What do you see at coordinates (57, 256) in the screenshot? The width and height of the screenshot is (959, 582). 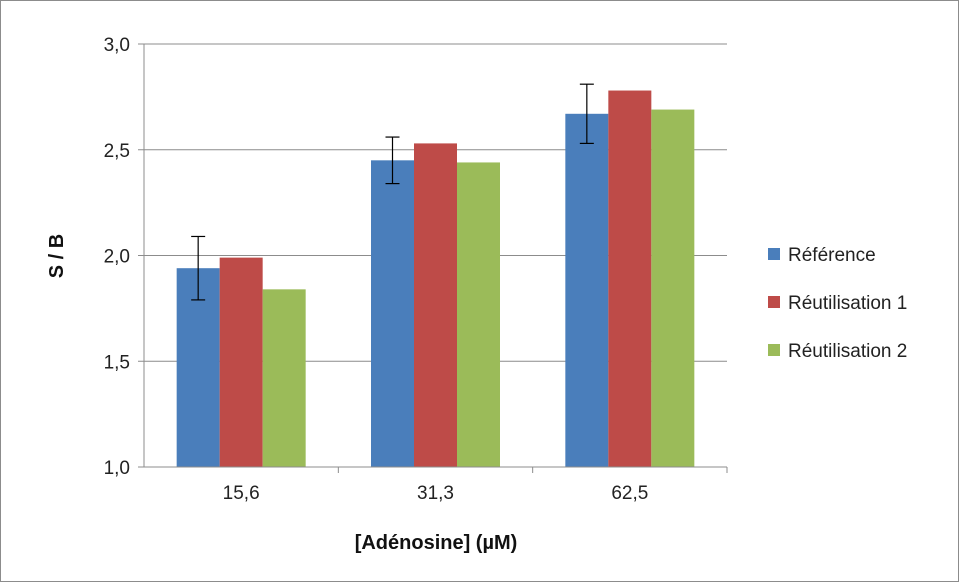 I see `y-axis-title: S / B` at bounding box center [57, 256].